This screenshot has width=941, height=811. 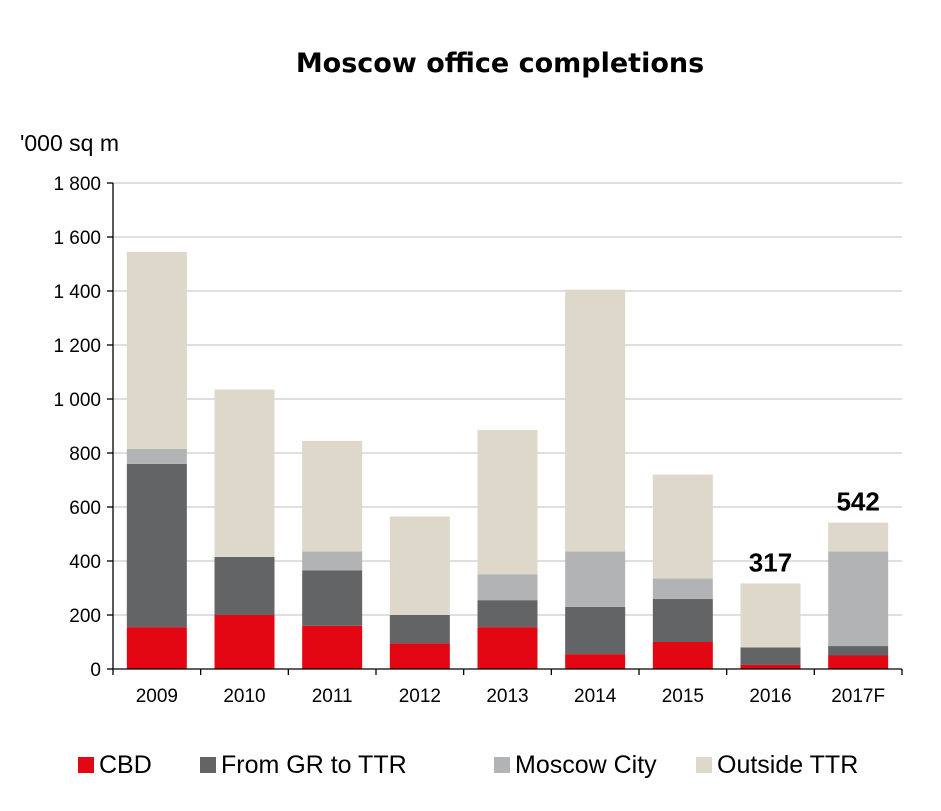 What do you see at coordinates (683, 696) in the screenshot?
I see `x-tick-label: 2015` at bounding box center [683, 696].